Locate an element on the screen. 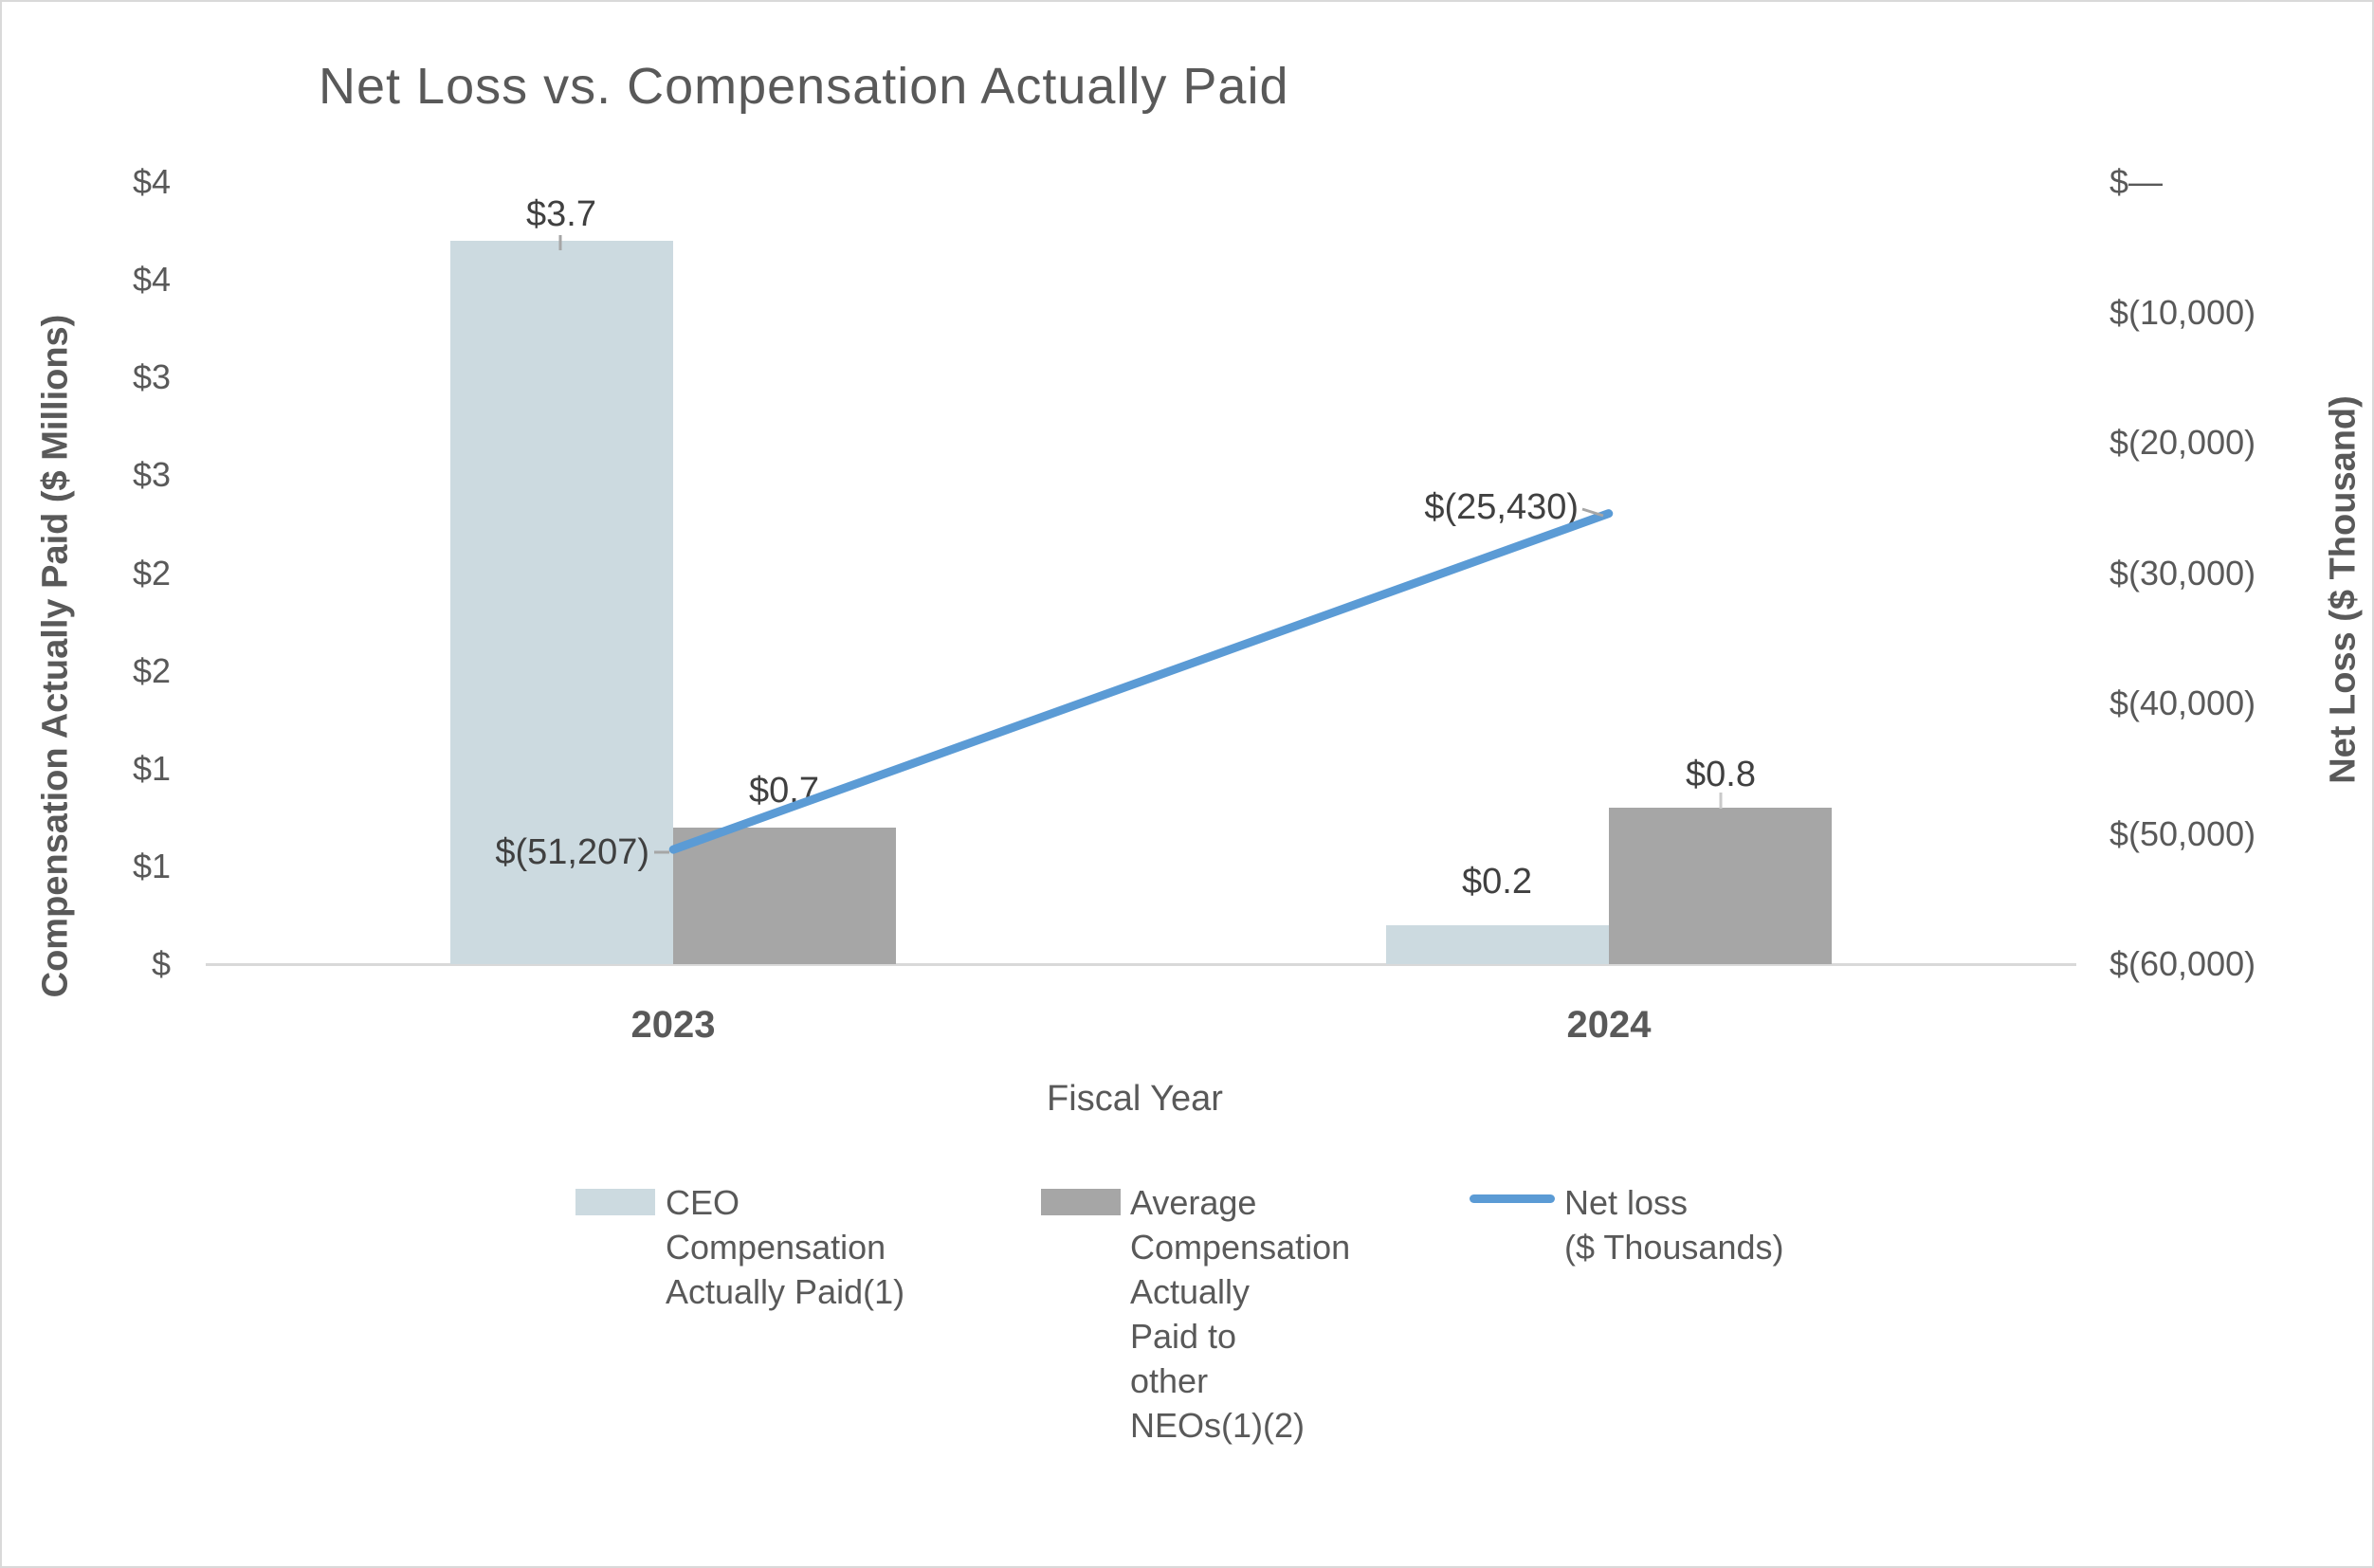 This screenshot has height=1568, width=2374. legend-line: ($ Thousands) is located at coordinates (1674, 1247).